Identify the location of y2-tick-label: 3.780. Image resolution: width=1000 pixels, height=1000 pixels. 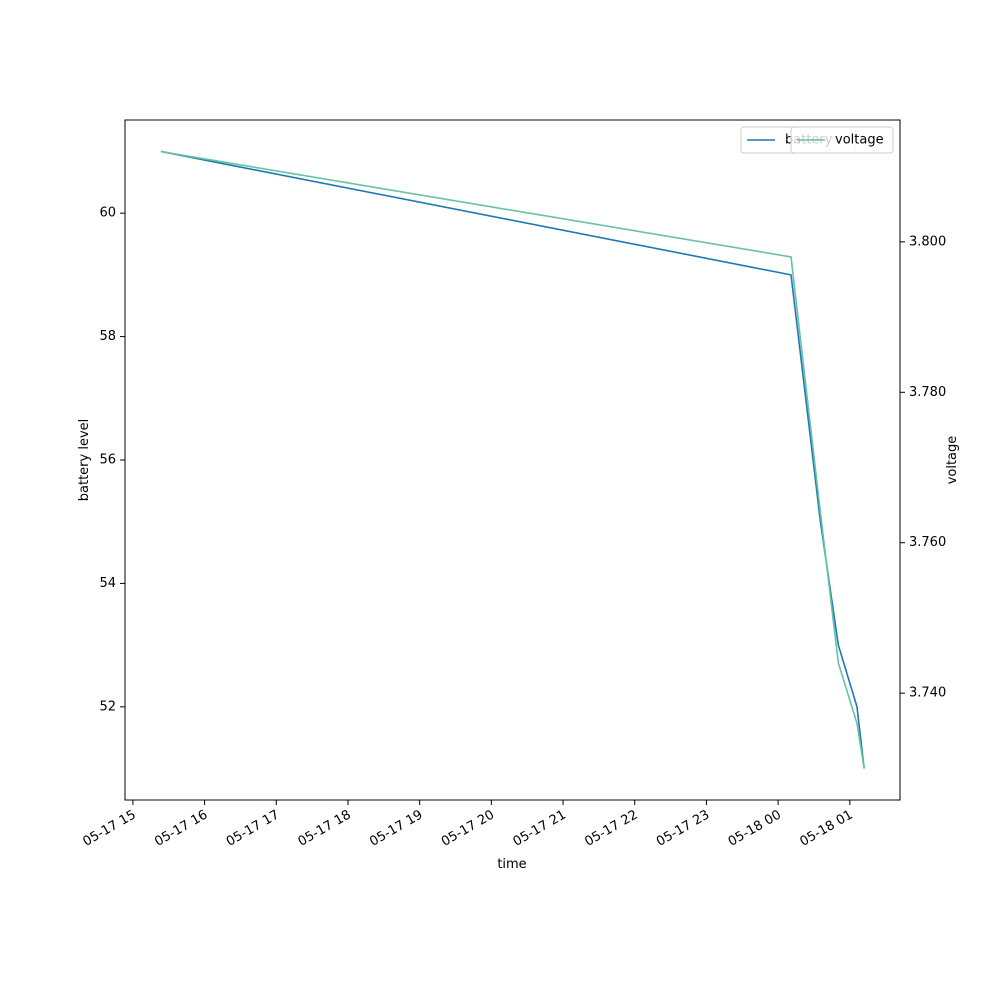
(927, 392).